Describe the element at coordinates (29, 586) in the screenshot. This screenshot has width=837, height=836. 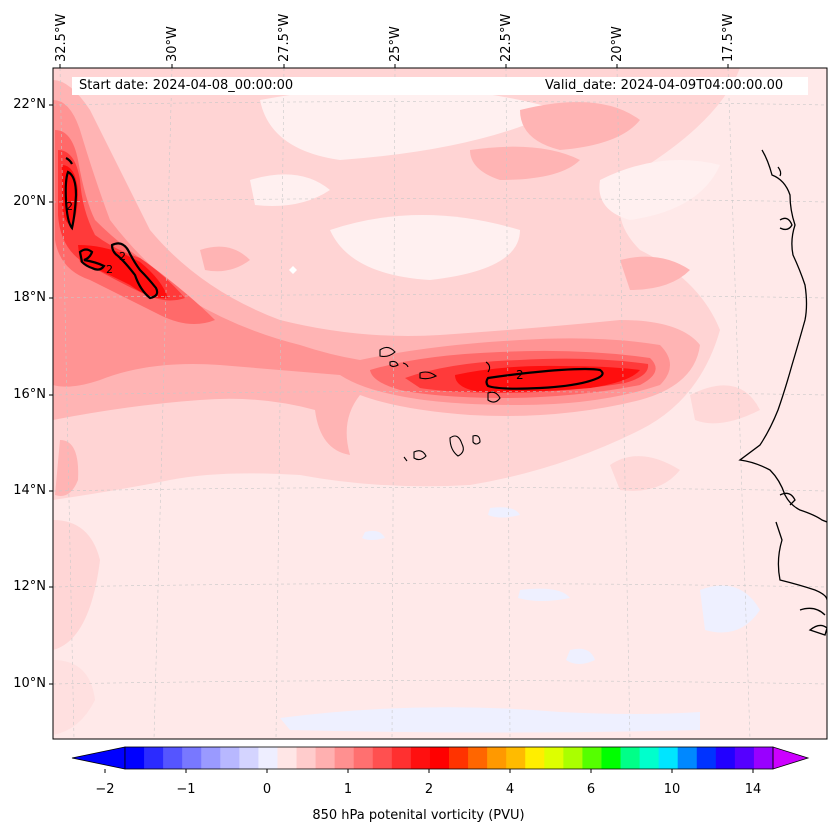
I see `lat-label: 12°N` at that location.